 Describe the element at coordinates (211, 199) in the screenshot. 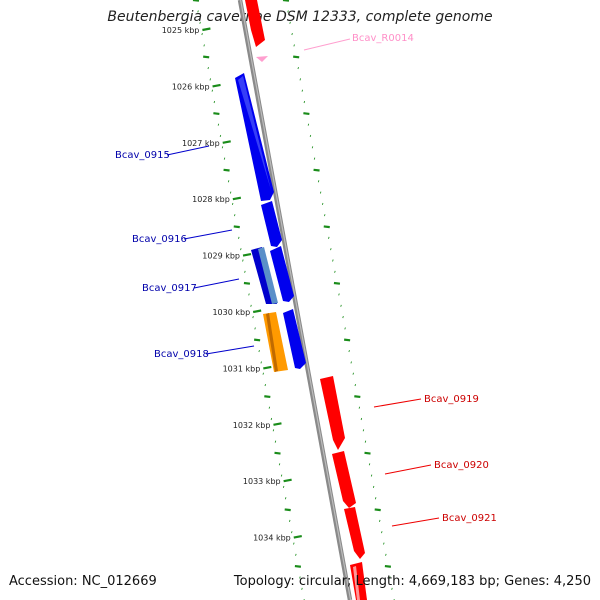

I see `kbp-label: 1028 kbp` at that location.